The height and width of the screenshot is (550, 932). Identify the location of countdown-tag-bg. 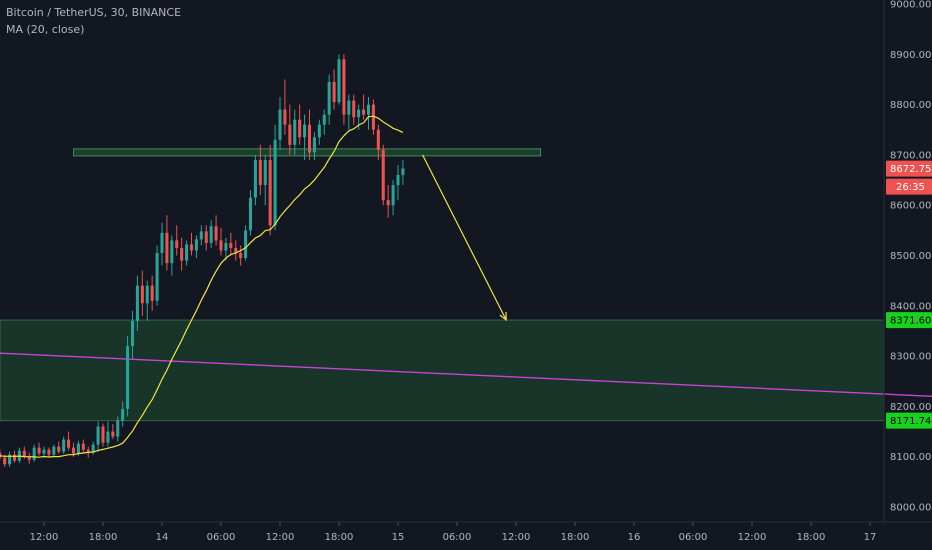
(909, 186).